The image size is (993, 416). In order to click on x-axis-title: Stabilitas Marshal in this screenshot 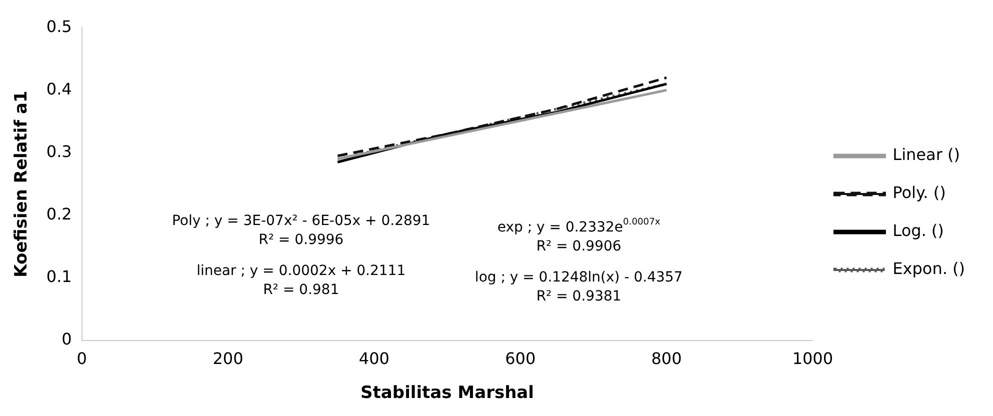, I will do `click(447, 393)`.